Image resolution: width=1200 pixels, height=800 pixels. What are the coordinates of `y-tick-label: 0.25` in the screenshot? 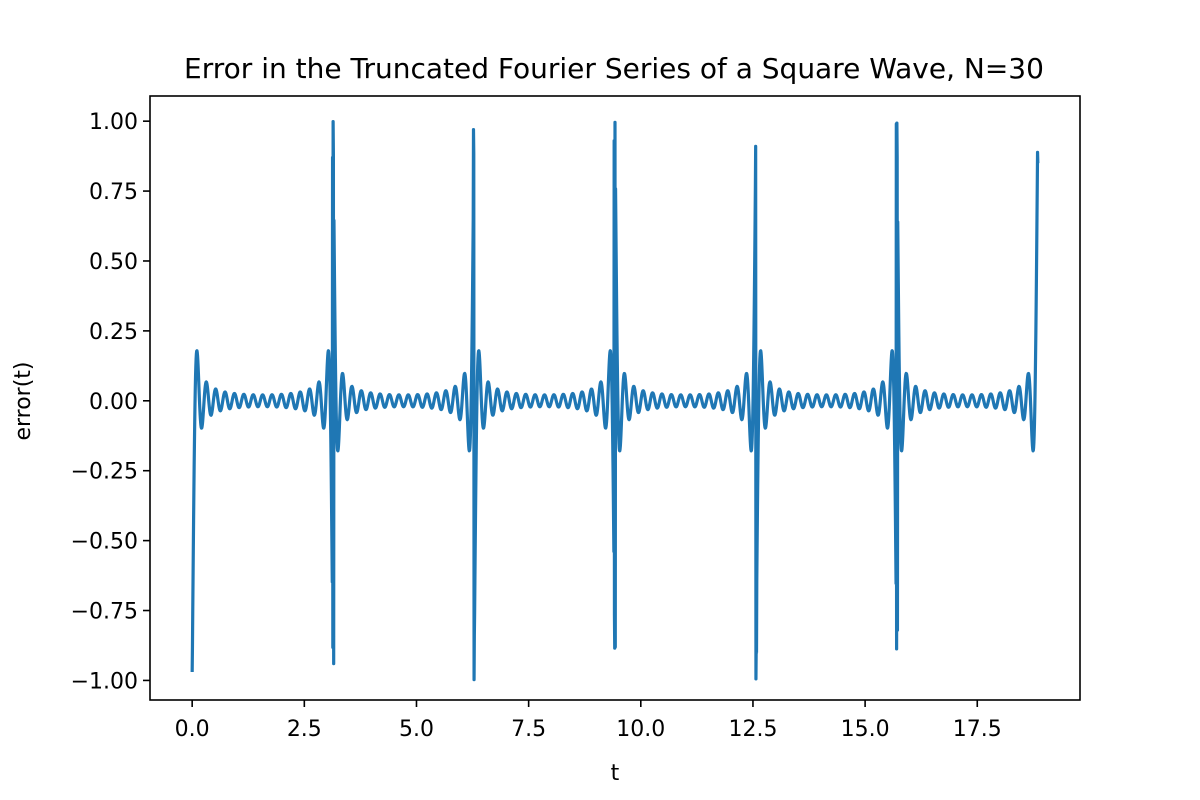 It's located at (113, 332).